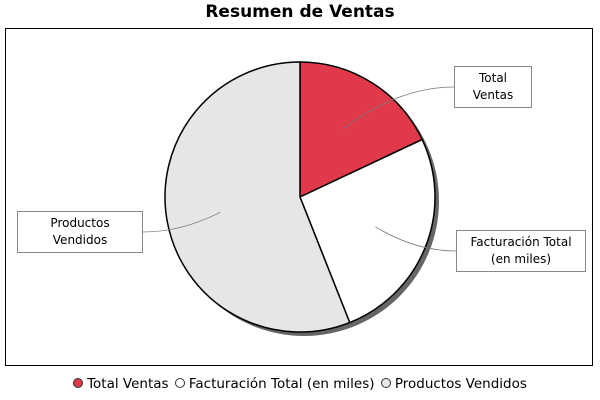  What do you see at coordinates (179, 383) in the screenshot?
I see `legend-swatch-facturacion-total` at bounding box center [179, 383].